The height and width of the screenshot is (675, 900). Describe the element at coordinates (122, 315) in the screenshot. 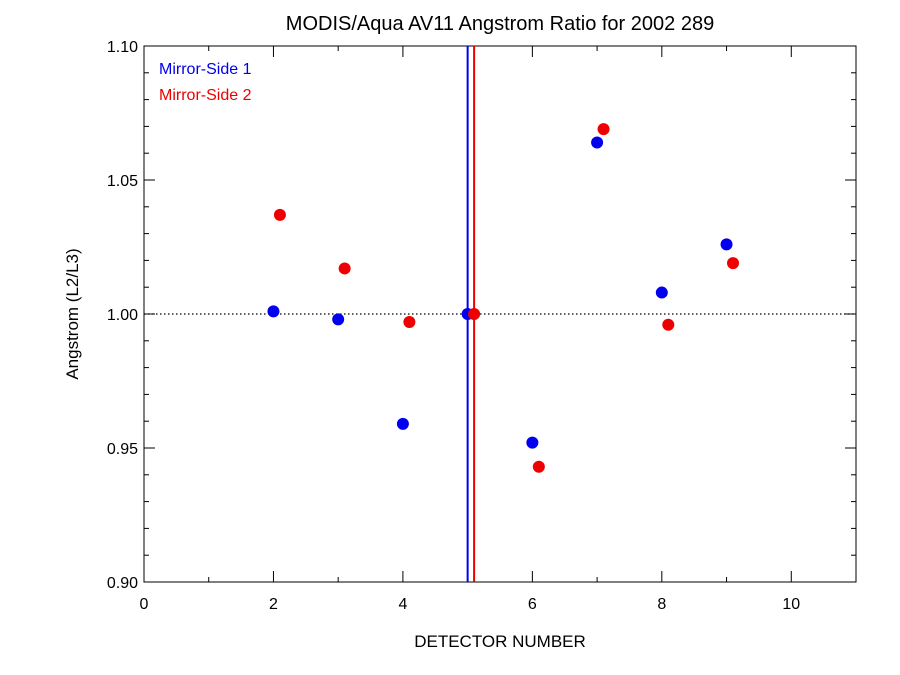

I see `y-tick-label: 1.00` at that location.